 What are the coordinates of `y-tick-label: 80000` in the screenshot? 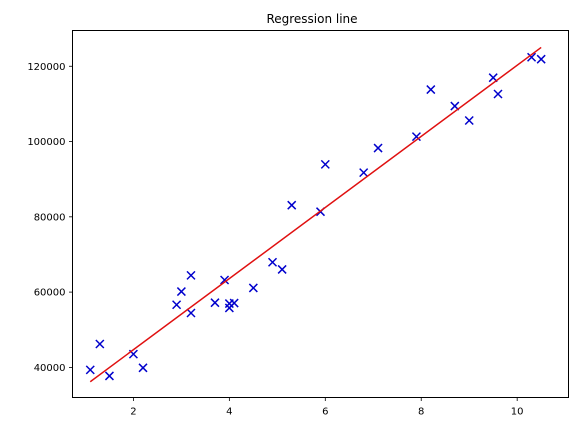 It's located at (50, 217).